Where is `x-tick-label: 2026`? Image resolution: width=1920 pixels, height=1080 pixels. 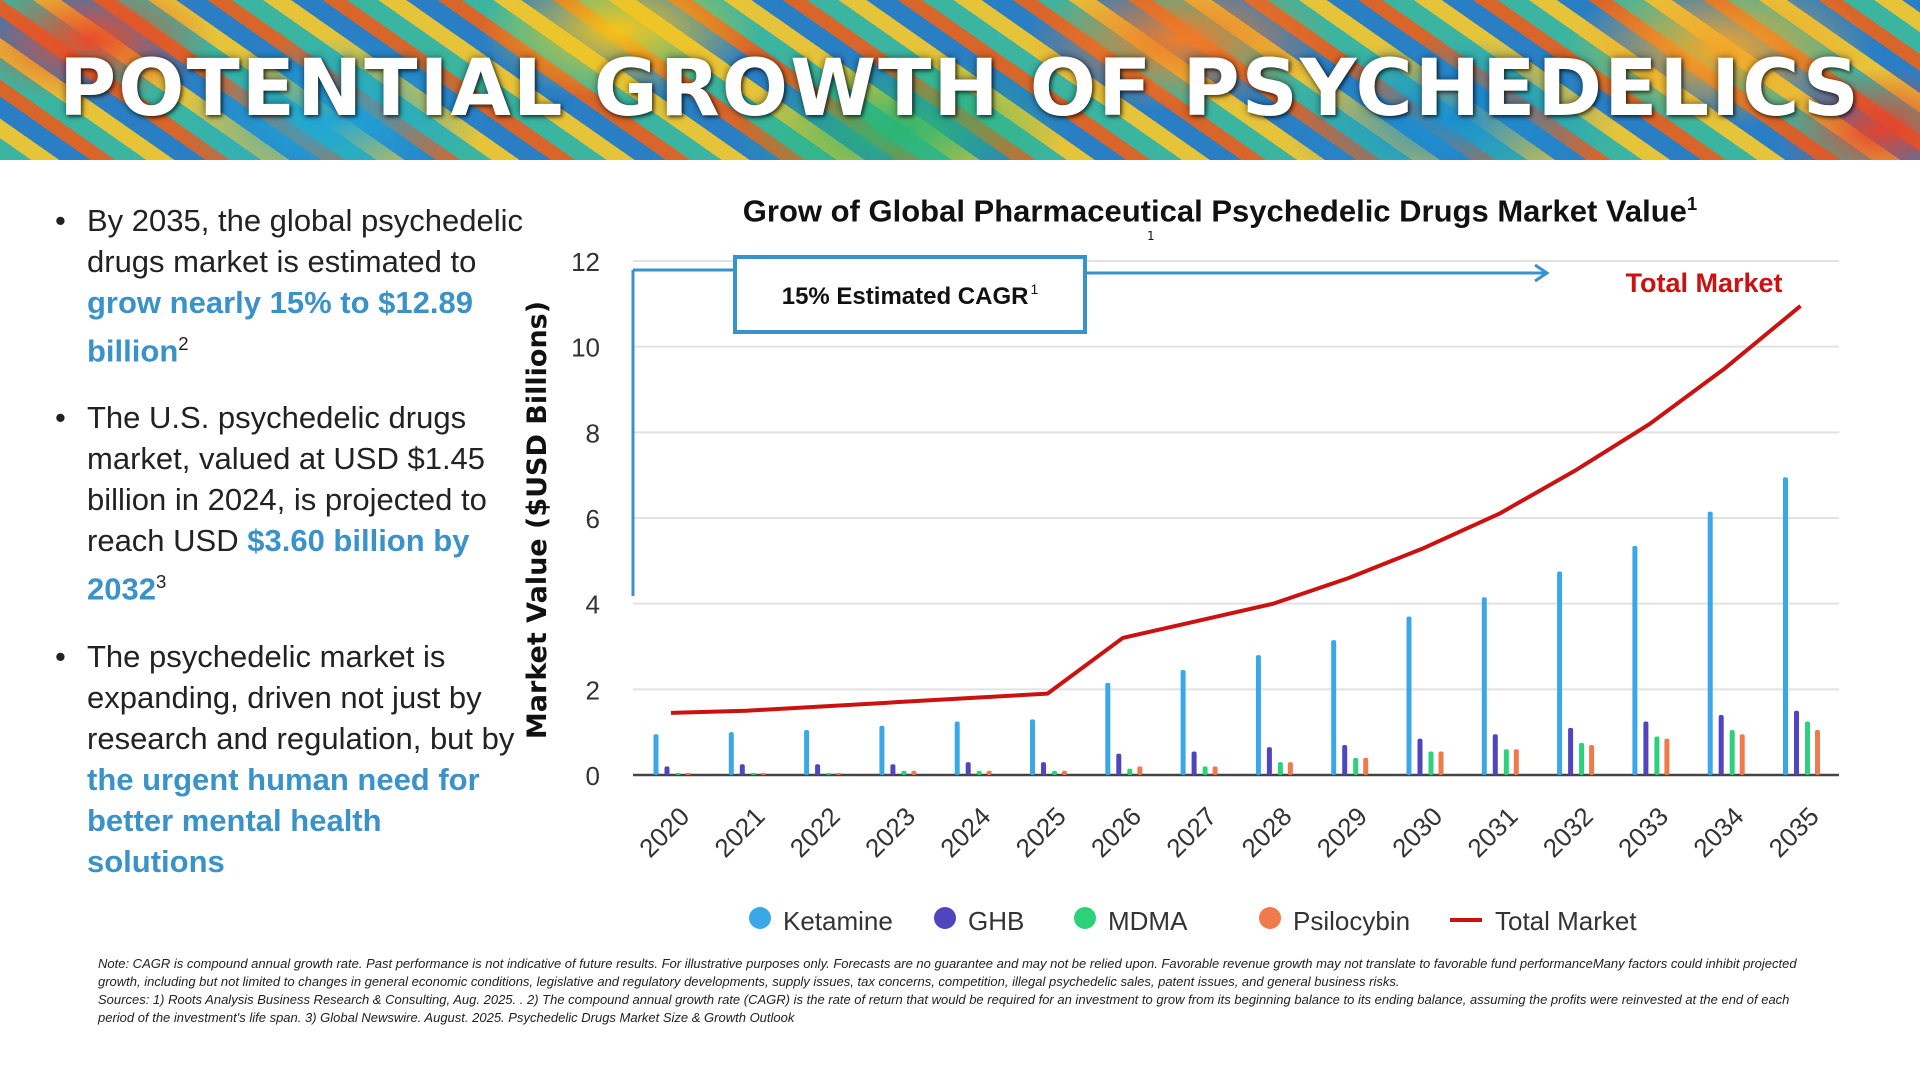 x-tick-label: 2026 is located at coordinates (1116, 832).